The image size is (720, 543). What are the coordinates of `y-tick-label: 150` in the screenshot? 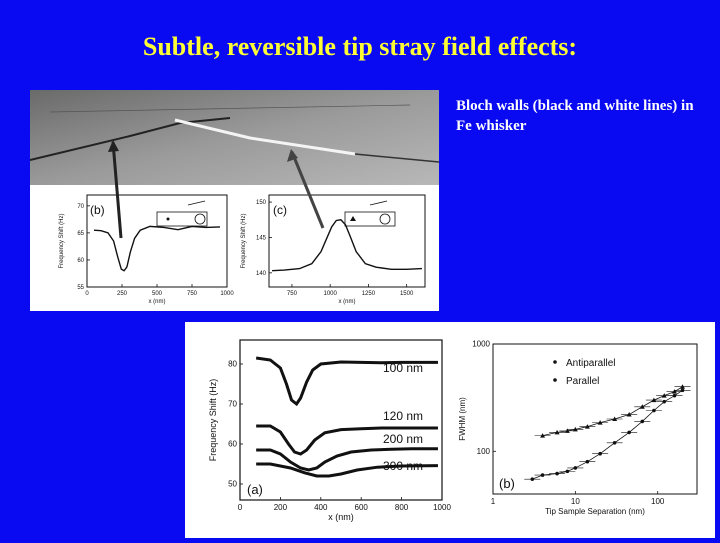 It's located at (261, 203).